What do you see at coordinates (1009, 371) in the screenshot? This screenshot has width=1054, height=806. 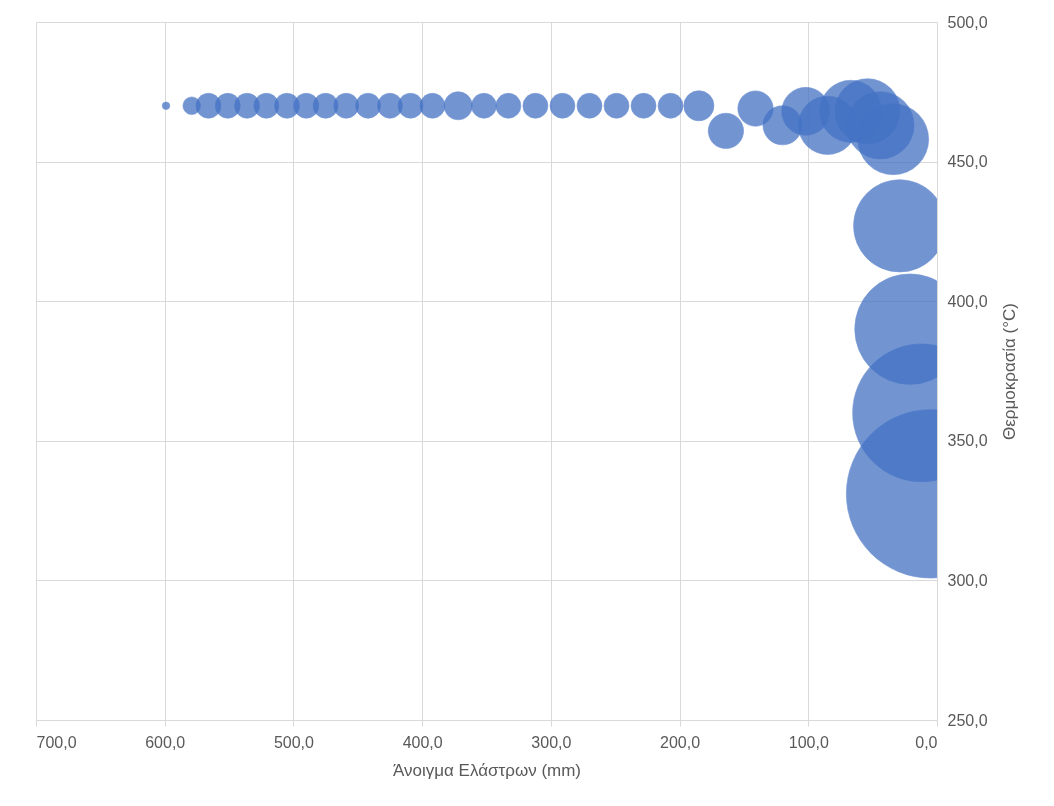 I see `y-axis-title: Θερμοκρασία (°C)` at bounding box center [1009, 371].